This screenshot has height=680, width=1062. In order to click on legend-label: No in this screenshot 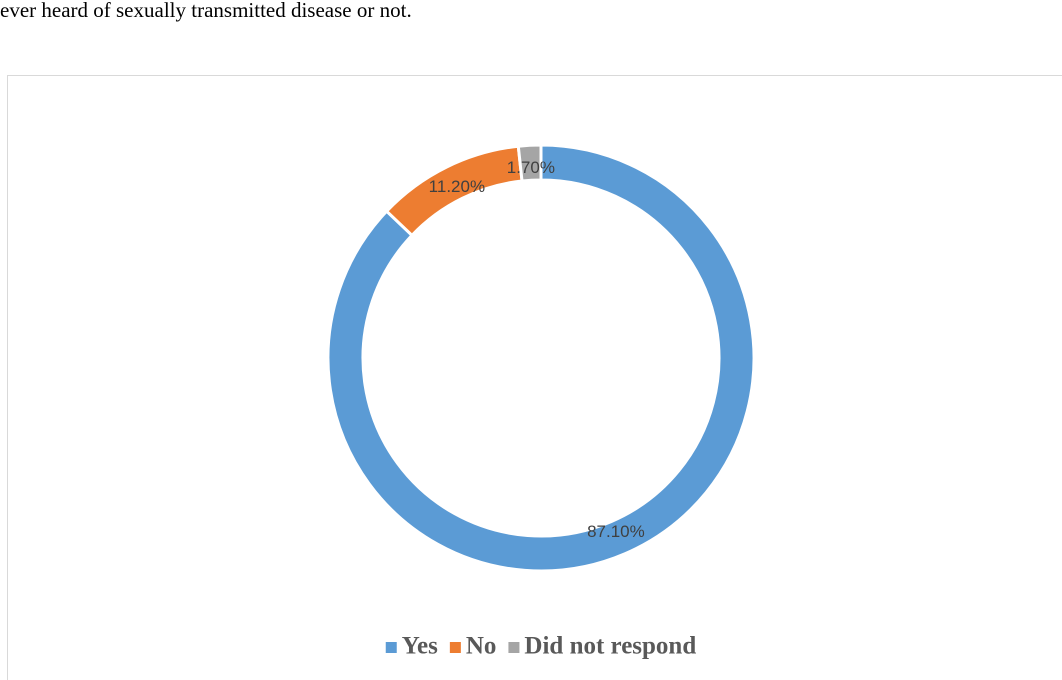, I will do `click(481, 646)`.